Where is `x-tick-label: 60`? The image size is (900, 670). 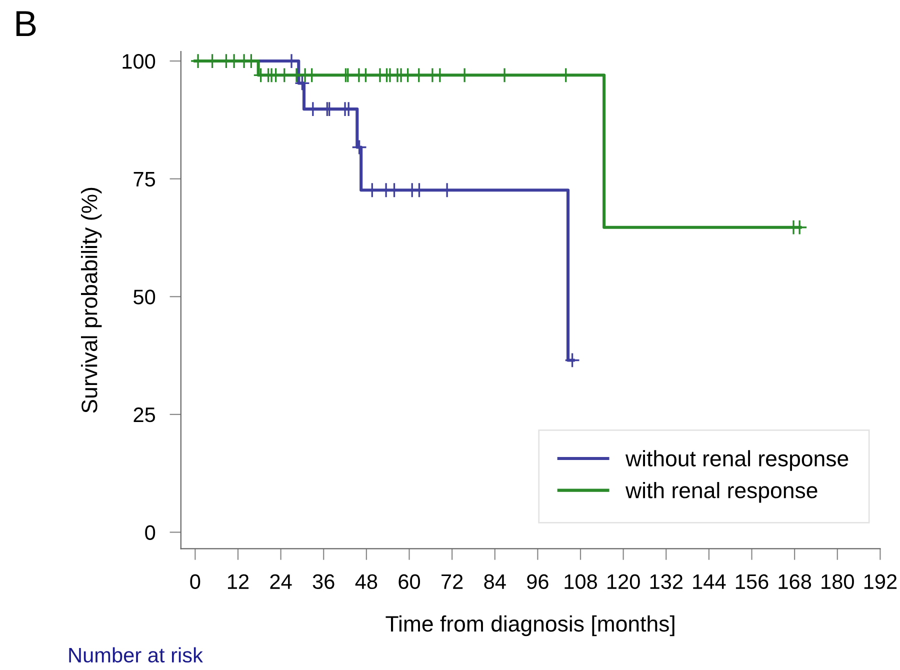 x-tick-label: 60 is located at coordinates (409, 582).